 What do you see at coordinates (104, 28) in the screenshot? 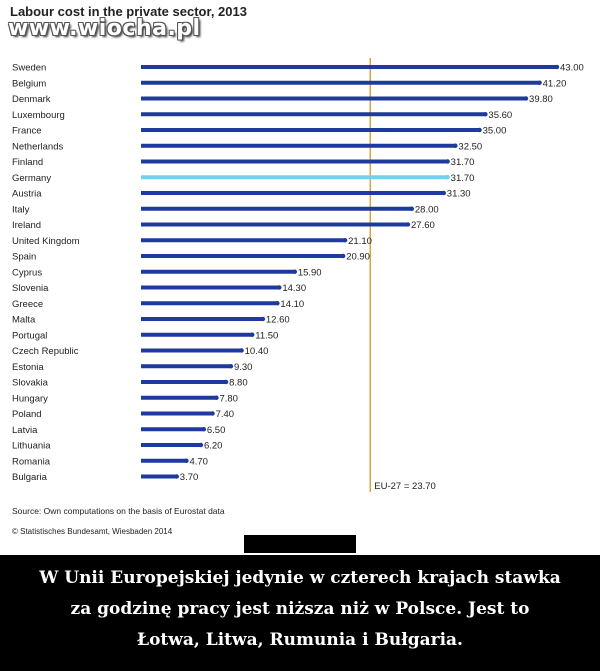
I see `watermark-logo: www.wiocha.pl` at bounding box center [104, 28].